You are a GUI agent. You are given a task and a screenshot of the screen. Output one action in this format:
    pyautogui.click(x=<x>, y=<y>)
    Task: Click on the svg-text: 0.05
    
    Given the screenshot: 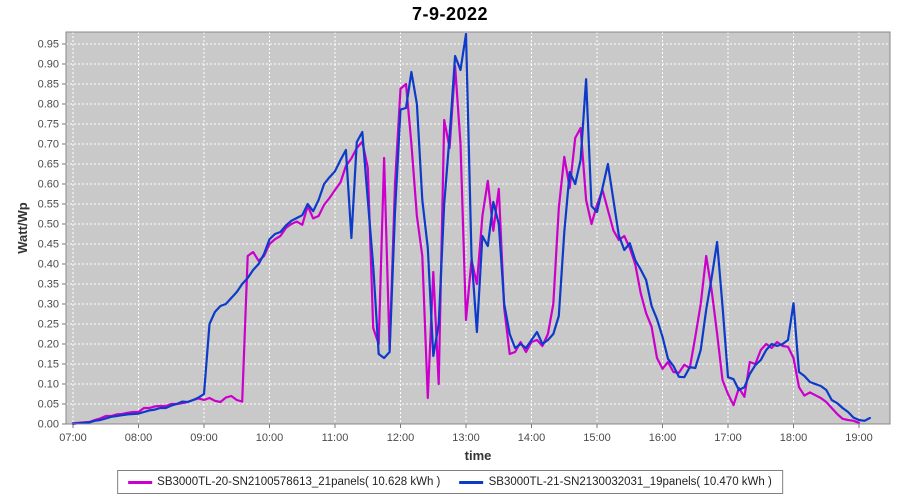 What is the action you would take?
    pyautogui.click(x=48, y=405)
    